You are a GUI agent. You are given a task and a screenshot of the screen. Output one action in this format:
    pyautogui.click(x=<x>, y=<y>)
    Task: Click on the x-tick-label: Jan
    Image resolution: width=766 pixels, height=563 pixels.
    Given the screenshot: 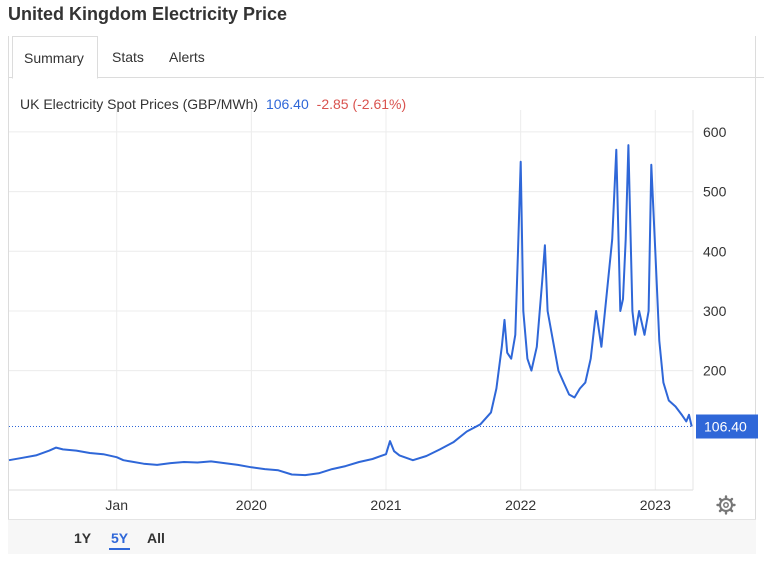 What is the action you would take?
    pyautogui.click(x=116, y=505)
    